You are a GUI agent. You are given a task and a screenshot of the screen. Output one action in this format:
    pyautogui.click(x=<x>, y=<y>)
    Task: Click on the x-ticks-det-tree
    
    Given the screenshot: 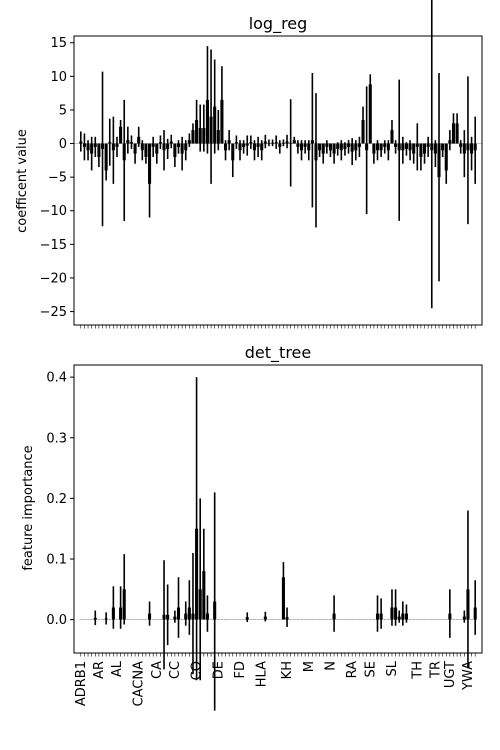 What is the action you would take?
    pyautogui.click(x=278, y=655)
    